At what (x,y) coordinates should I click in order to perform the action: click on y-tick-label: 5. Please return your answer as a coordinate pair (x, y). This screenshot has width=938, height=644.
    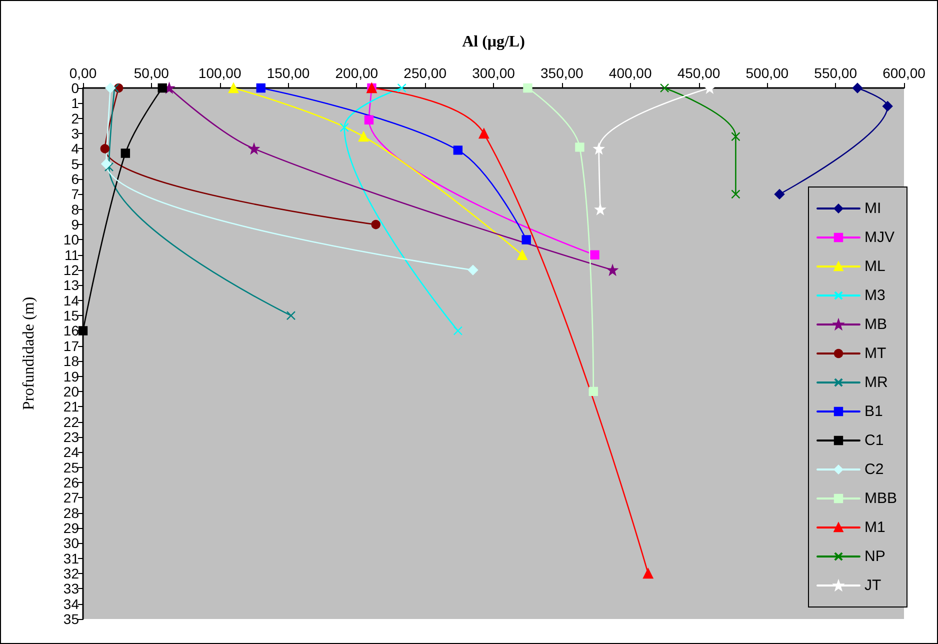
    Looking at the image, I should click on (75, 164).